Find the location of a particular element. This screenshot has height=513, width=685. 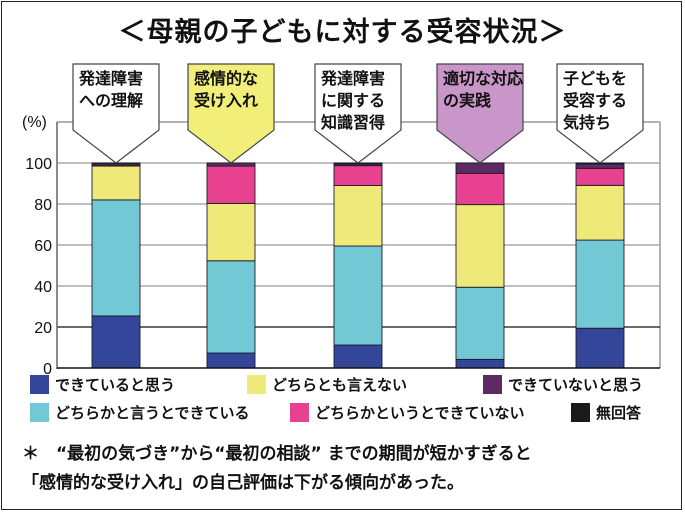

category-label: 受容する is located at coordinates (595, 100).